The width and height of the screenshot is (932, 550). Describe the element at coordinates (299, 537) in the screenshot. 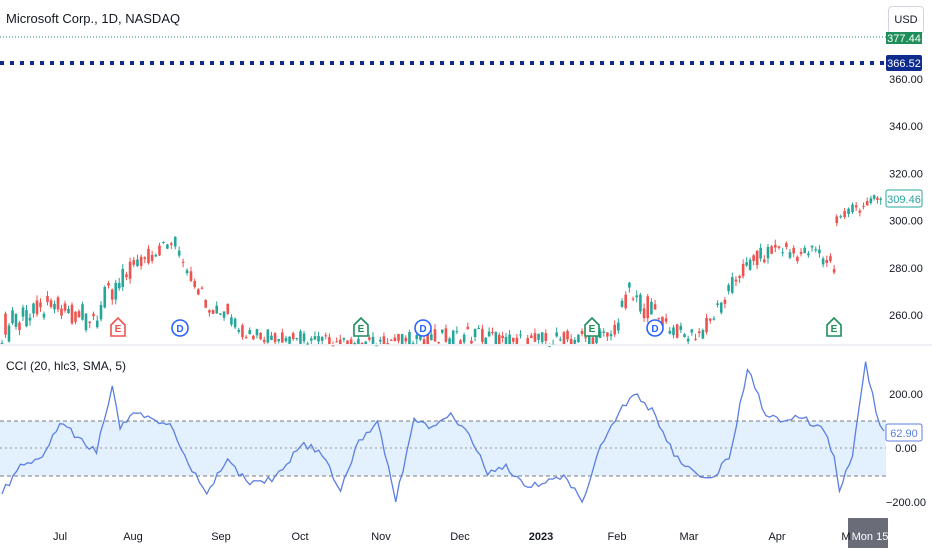

I see `time-label: Oct` at that location.